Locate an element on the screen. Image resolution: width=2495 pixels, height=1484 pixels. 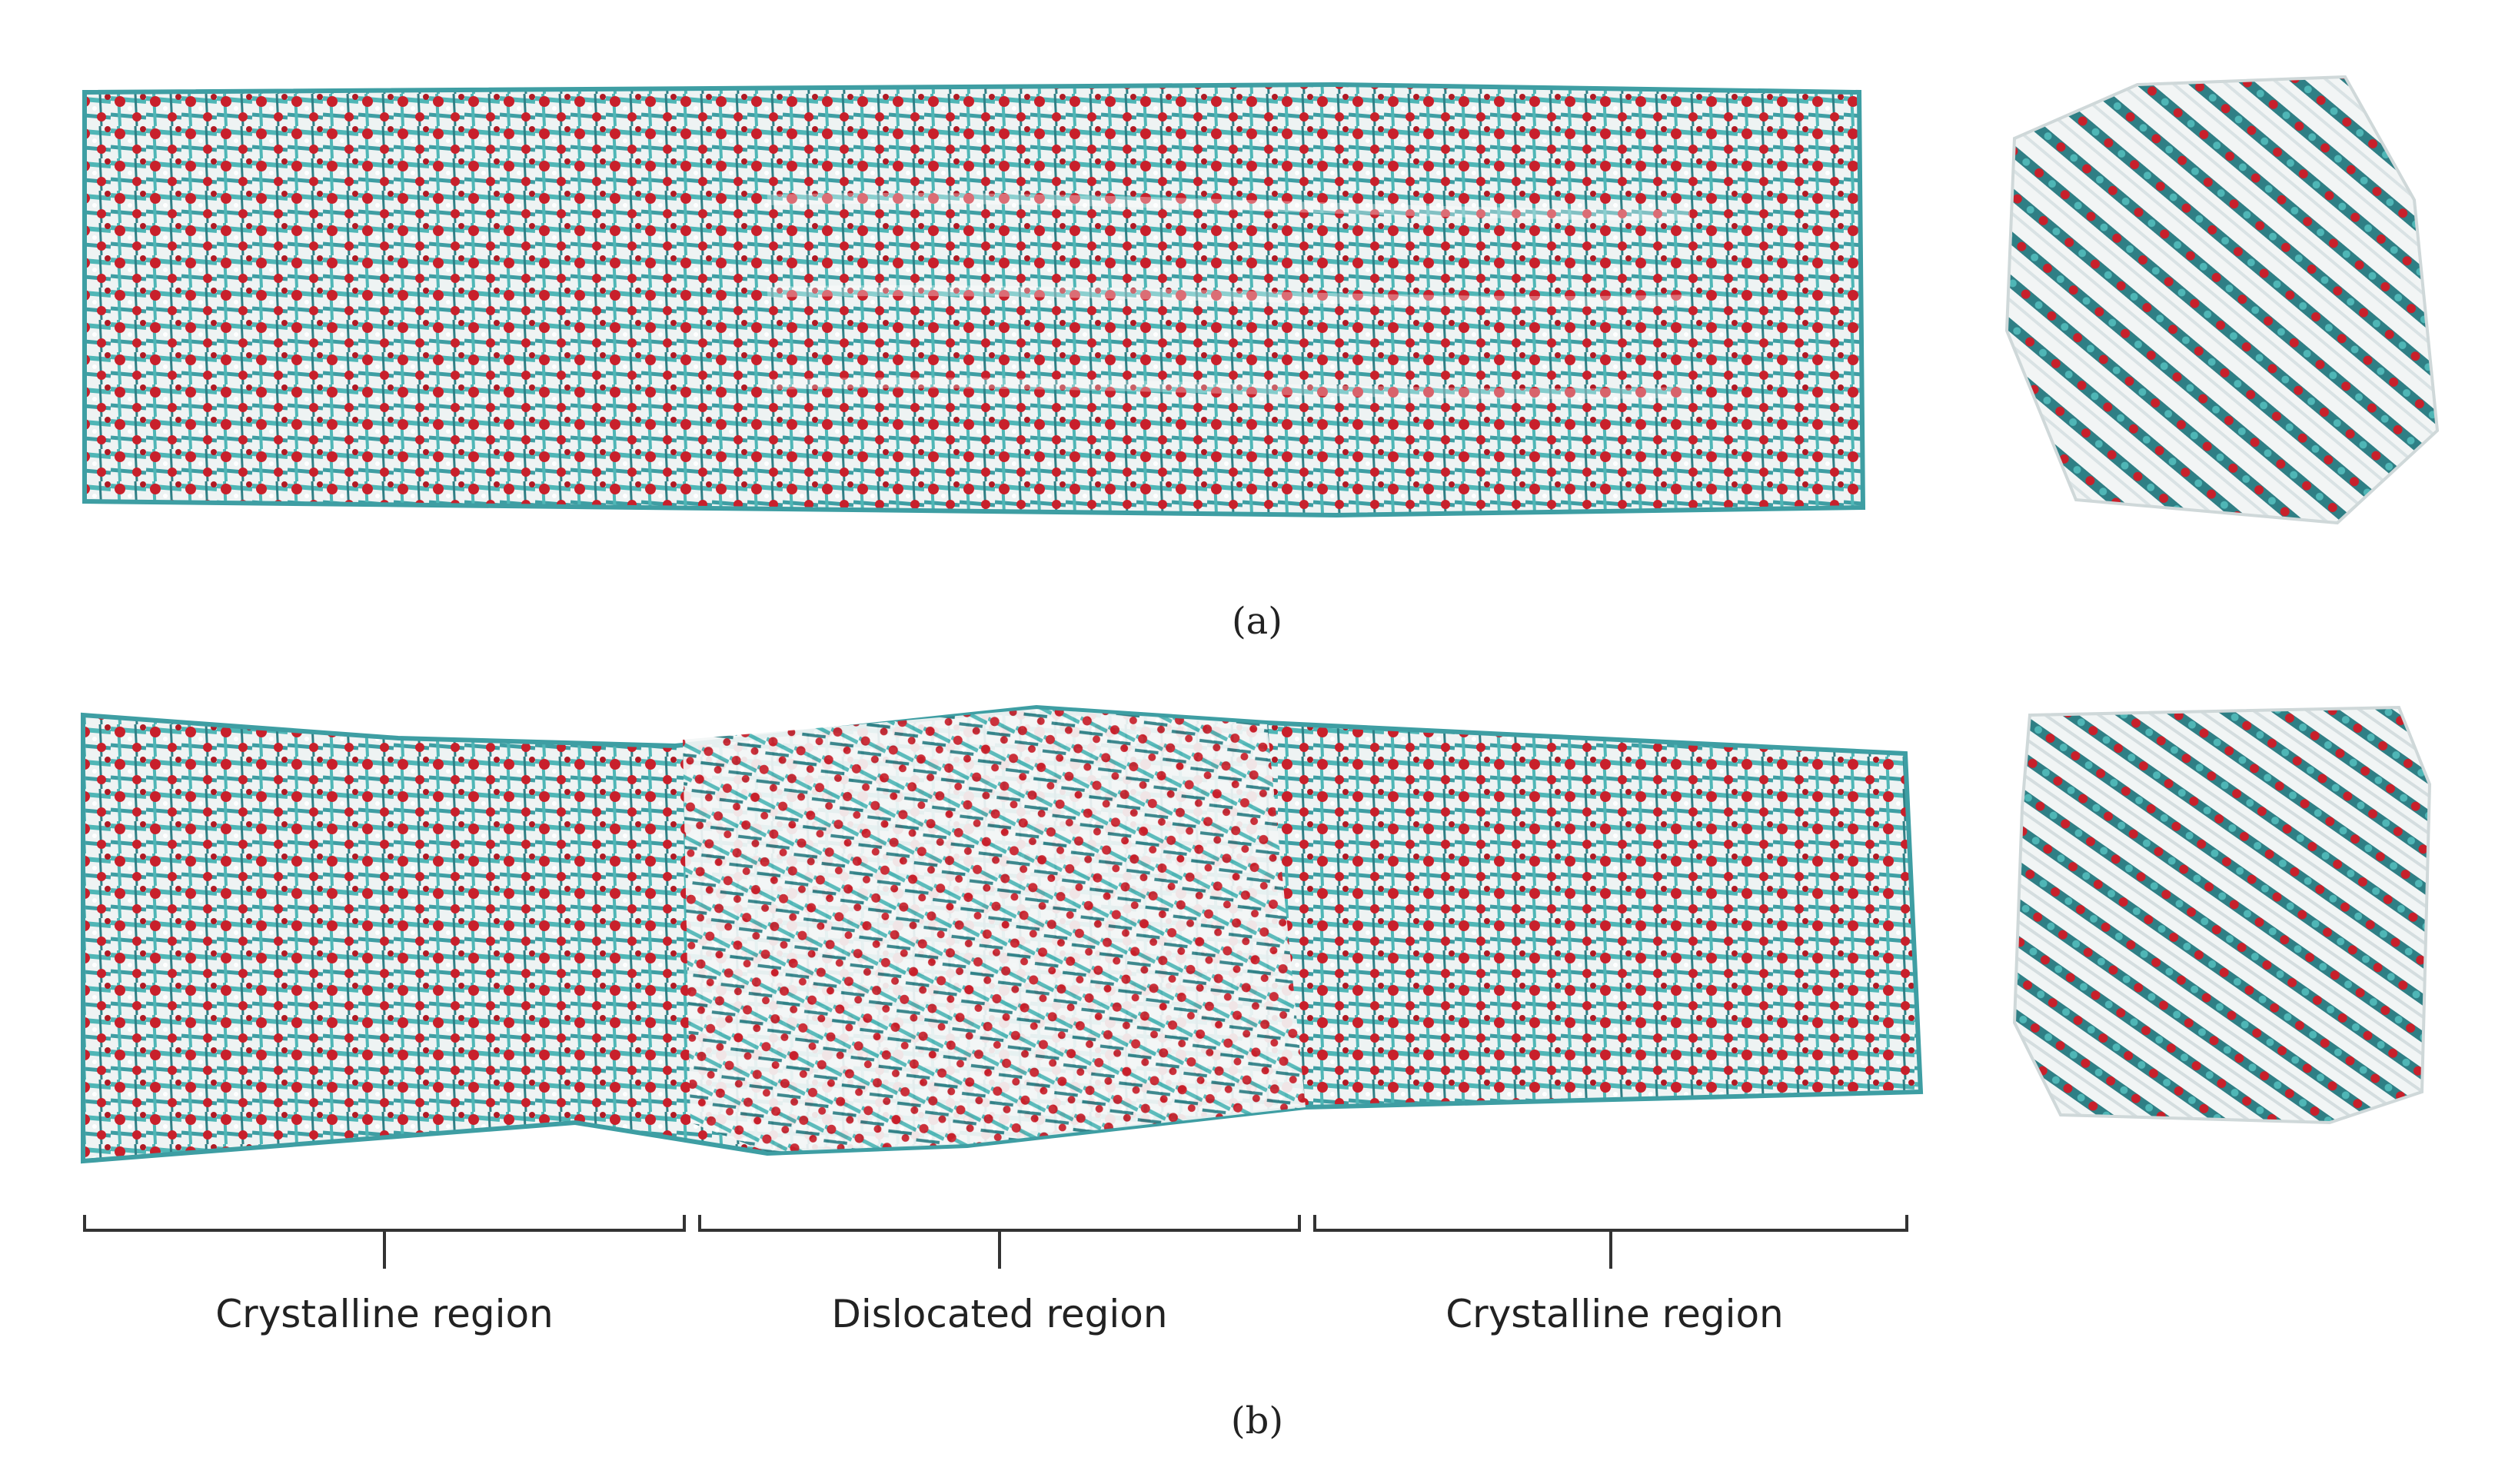
panel-a-cross-section-texture is located at coordinates (2222, 300).